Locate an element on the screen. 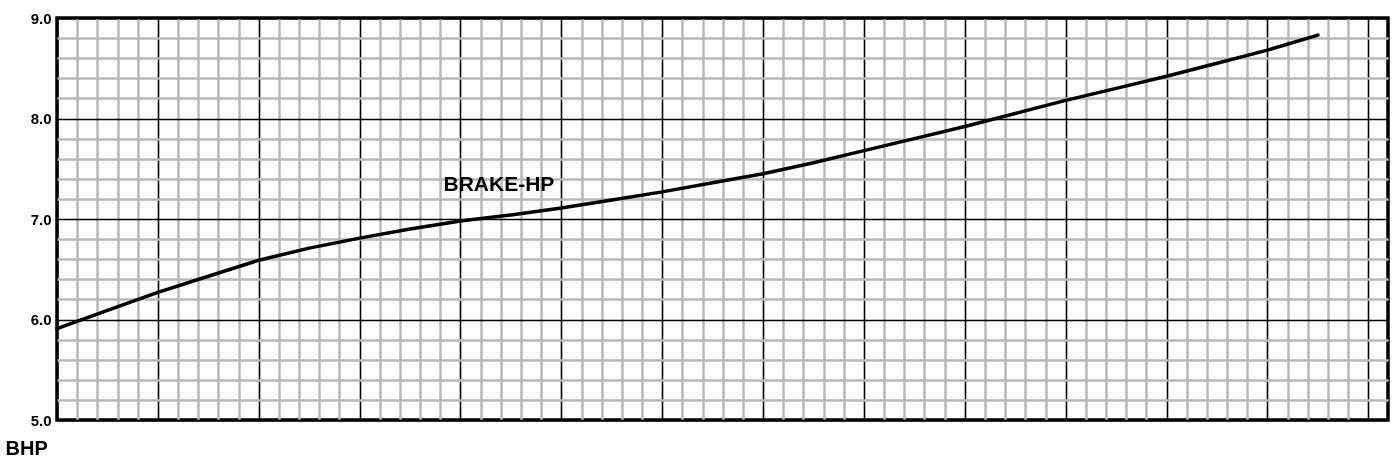  y-tick-label: 9.0 is located at coordinates (41, 18).